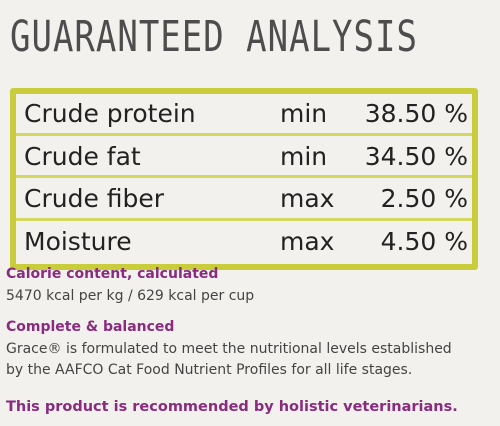  What do you see at coordinates (244, 241) in the screenshot?
I see `table-row: Moisture max 4.50 %` at bounding box center [244, 241].